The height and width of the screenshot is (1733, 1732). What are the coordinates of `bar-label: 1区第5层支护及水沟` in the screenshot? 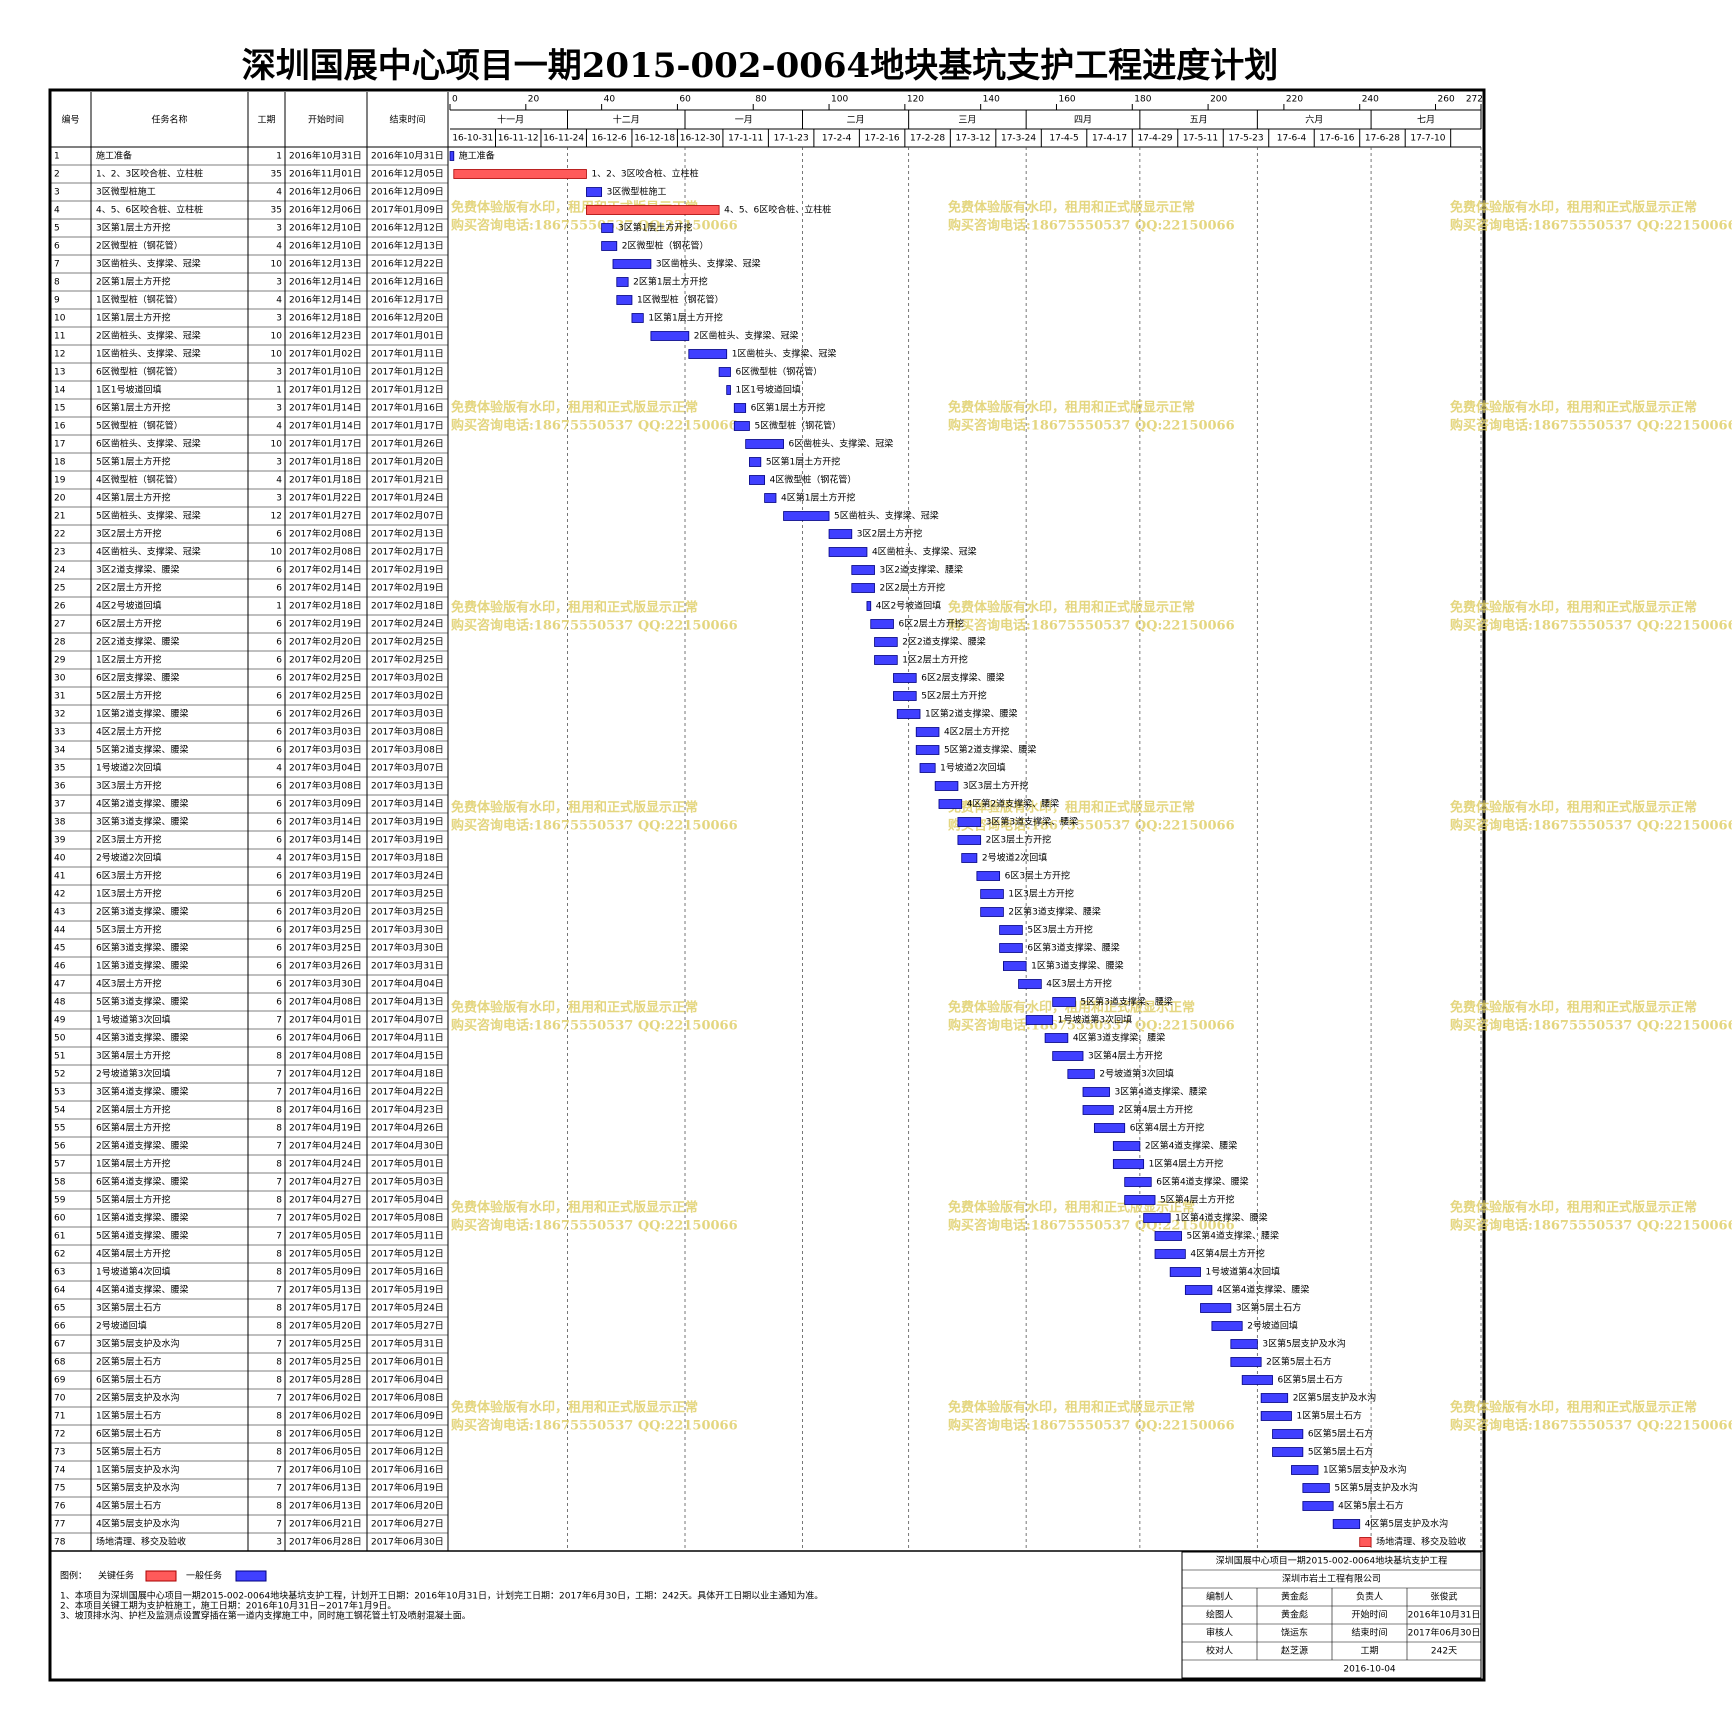 It's located at (1364, 1470).